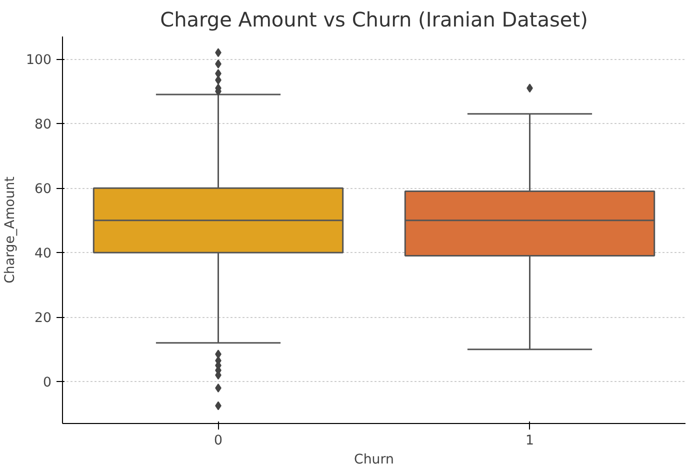 Image resolution: width=700 pixels, height=476 pixels. What do you see at coordinates (47, 383) in the screenshot?
I see `y-tick-label: 0` at bounding box center [47, 383].